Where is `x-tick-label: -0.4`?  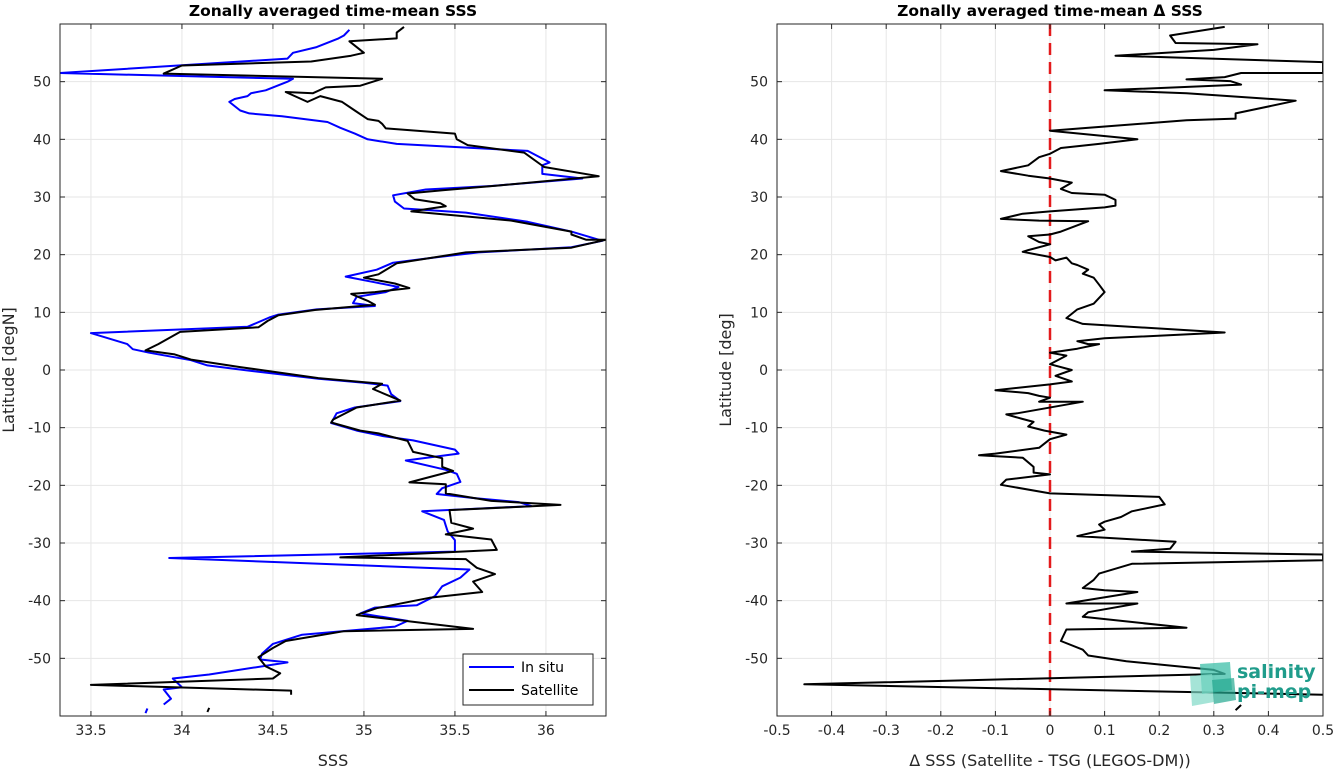 x-tick-label: -0.4 is located at coordinates (831, 731).